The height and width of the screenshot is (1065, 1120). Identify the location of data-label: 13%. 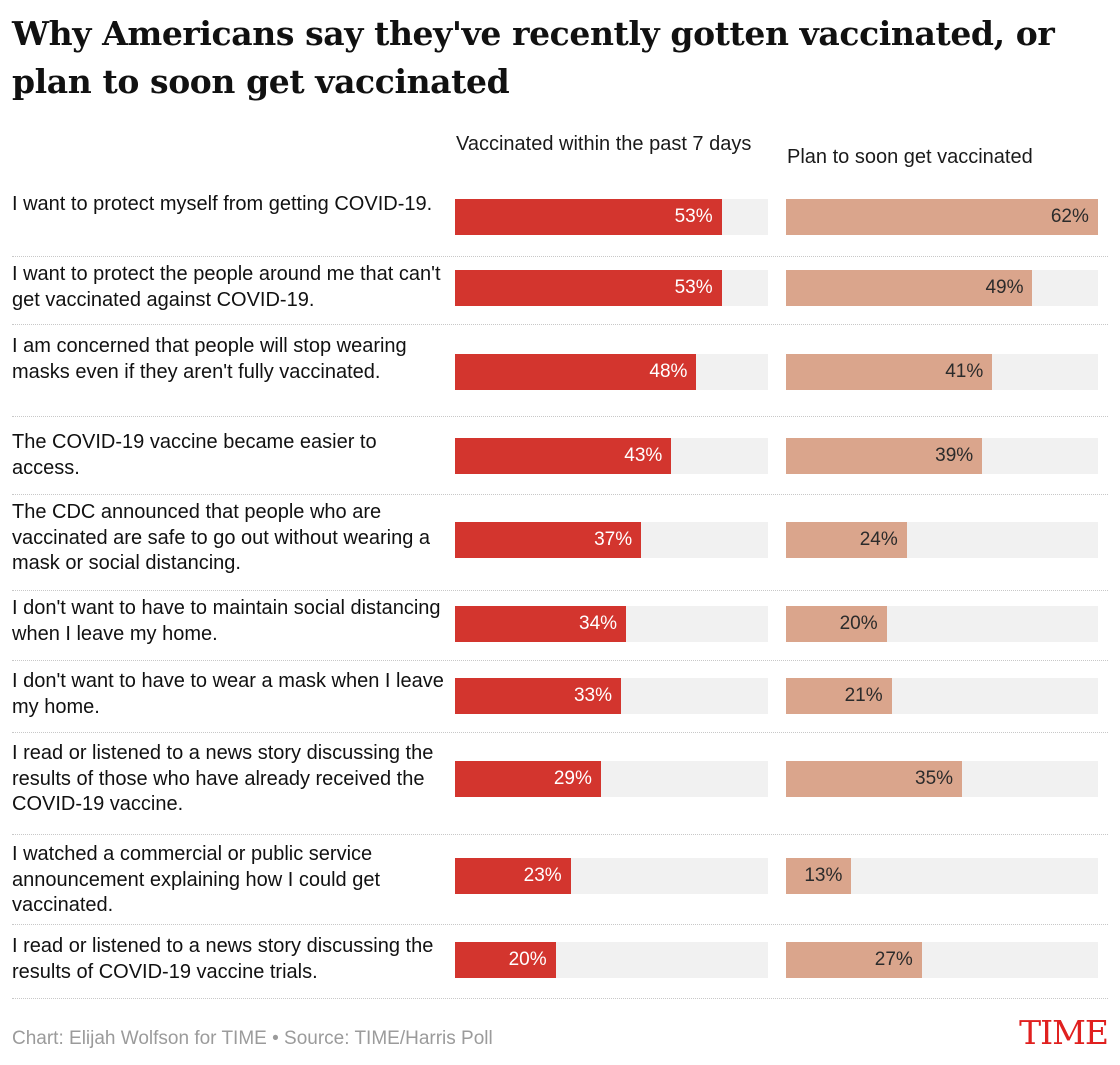
(823, 875).